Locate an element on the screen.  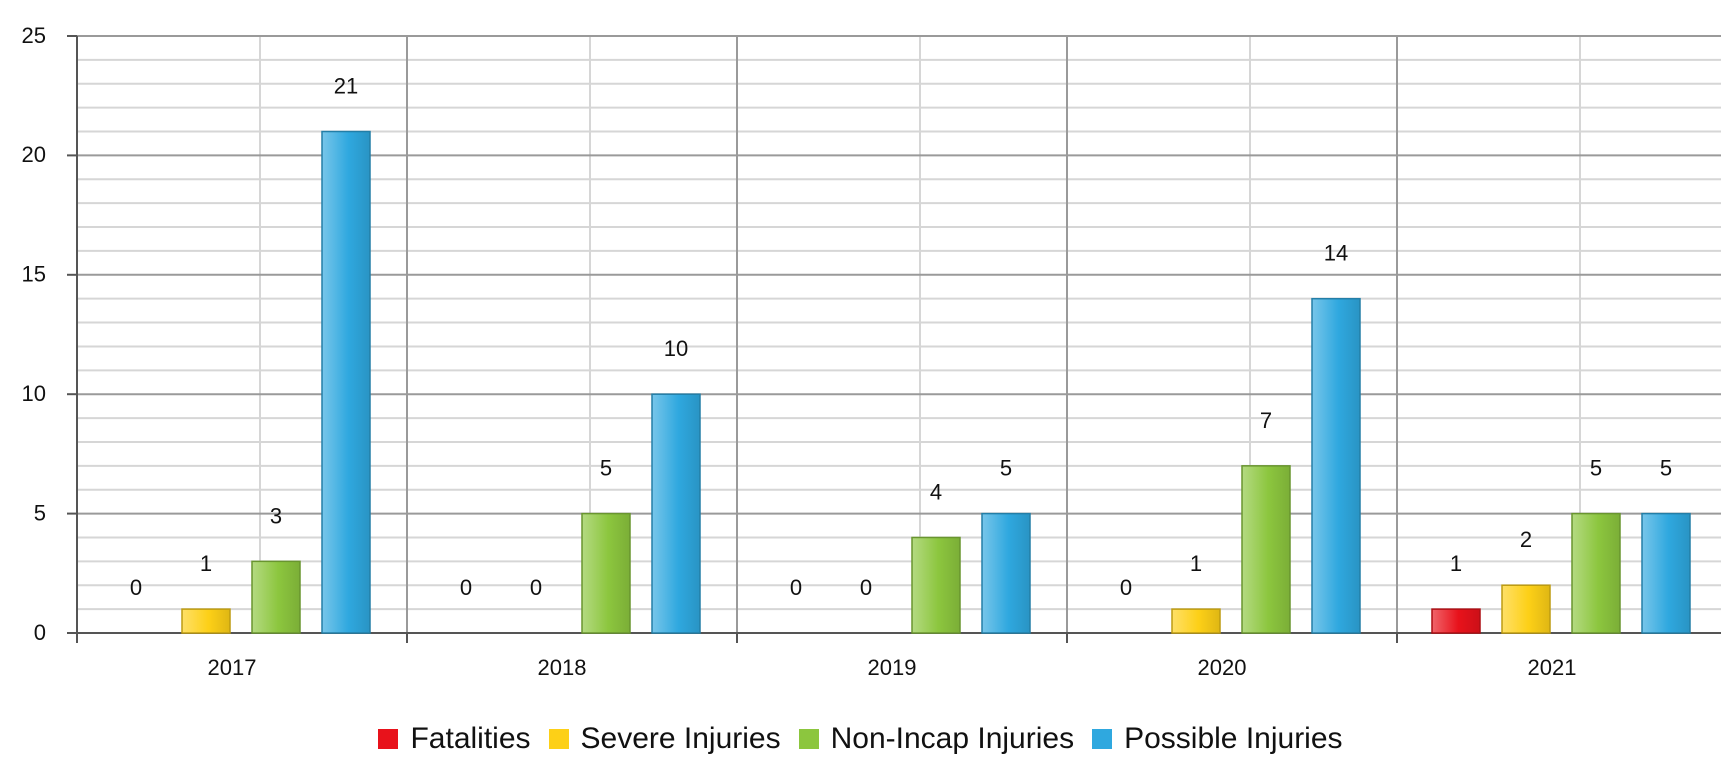
legend-label: Non-Incap Injuries is located at coordinates (952, 738).